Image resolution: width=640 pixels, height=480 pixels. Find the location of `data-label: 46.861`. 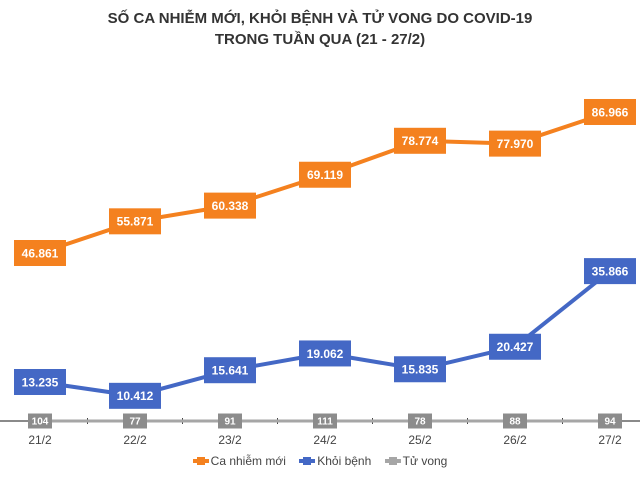

data-label: 46.861 is located at coordinates (40, 253).